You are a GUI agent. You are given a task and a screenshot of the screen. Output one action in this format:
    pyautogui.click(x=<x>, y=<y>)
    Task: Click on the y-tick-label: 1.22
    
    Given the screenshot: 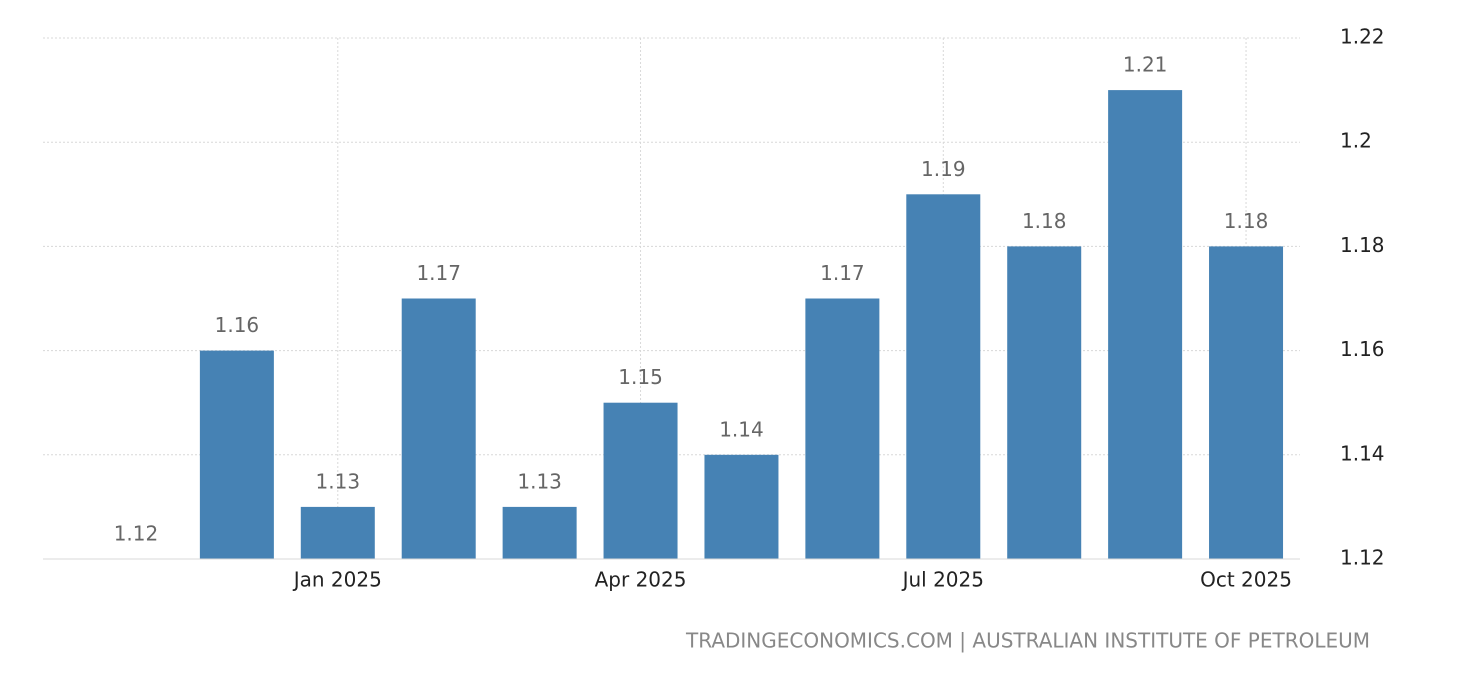 What is the action you would take?
    pyautogui.click(x=1362, y=37)
    